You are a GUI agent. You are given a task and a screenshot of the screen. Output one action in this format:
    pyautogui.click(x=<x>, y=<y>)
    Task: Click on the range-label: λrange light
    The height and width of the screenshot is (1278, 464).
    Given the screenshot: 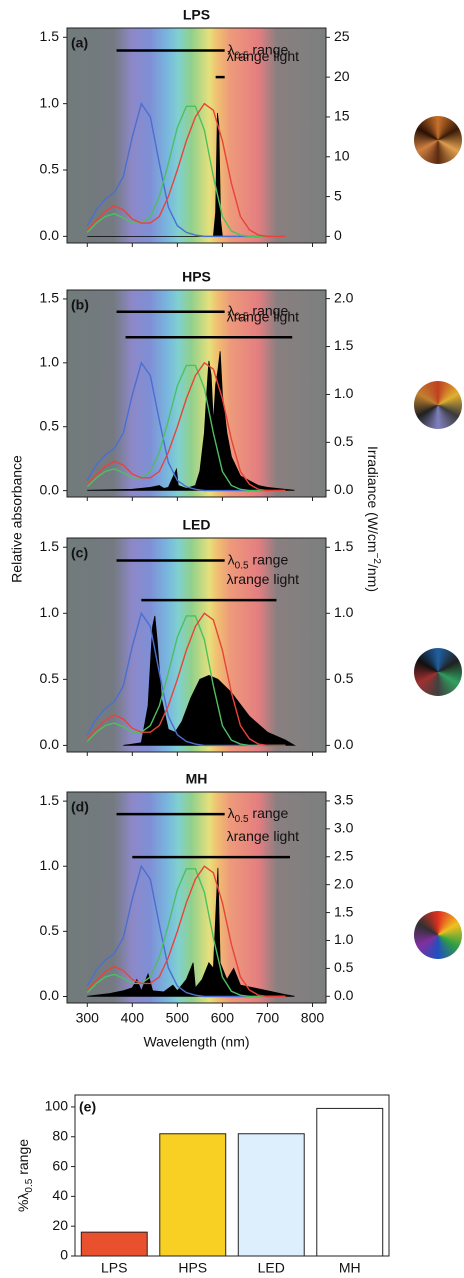 What is the action you would take?
    pyautogui.click(x=263, y=56)
    